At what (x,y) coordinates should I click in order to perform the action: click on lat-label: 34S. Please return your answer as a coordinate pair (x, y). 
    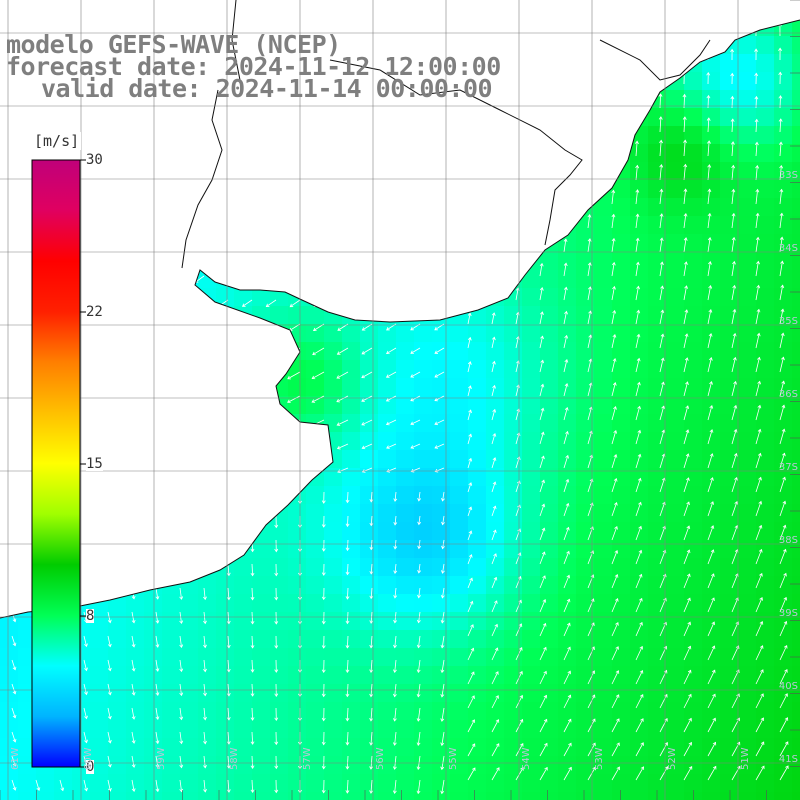
    Looking at the image, I should click on (788, 248).